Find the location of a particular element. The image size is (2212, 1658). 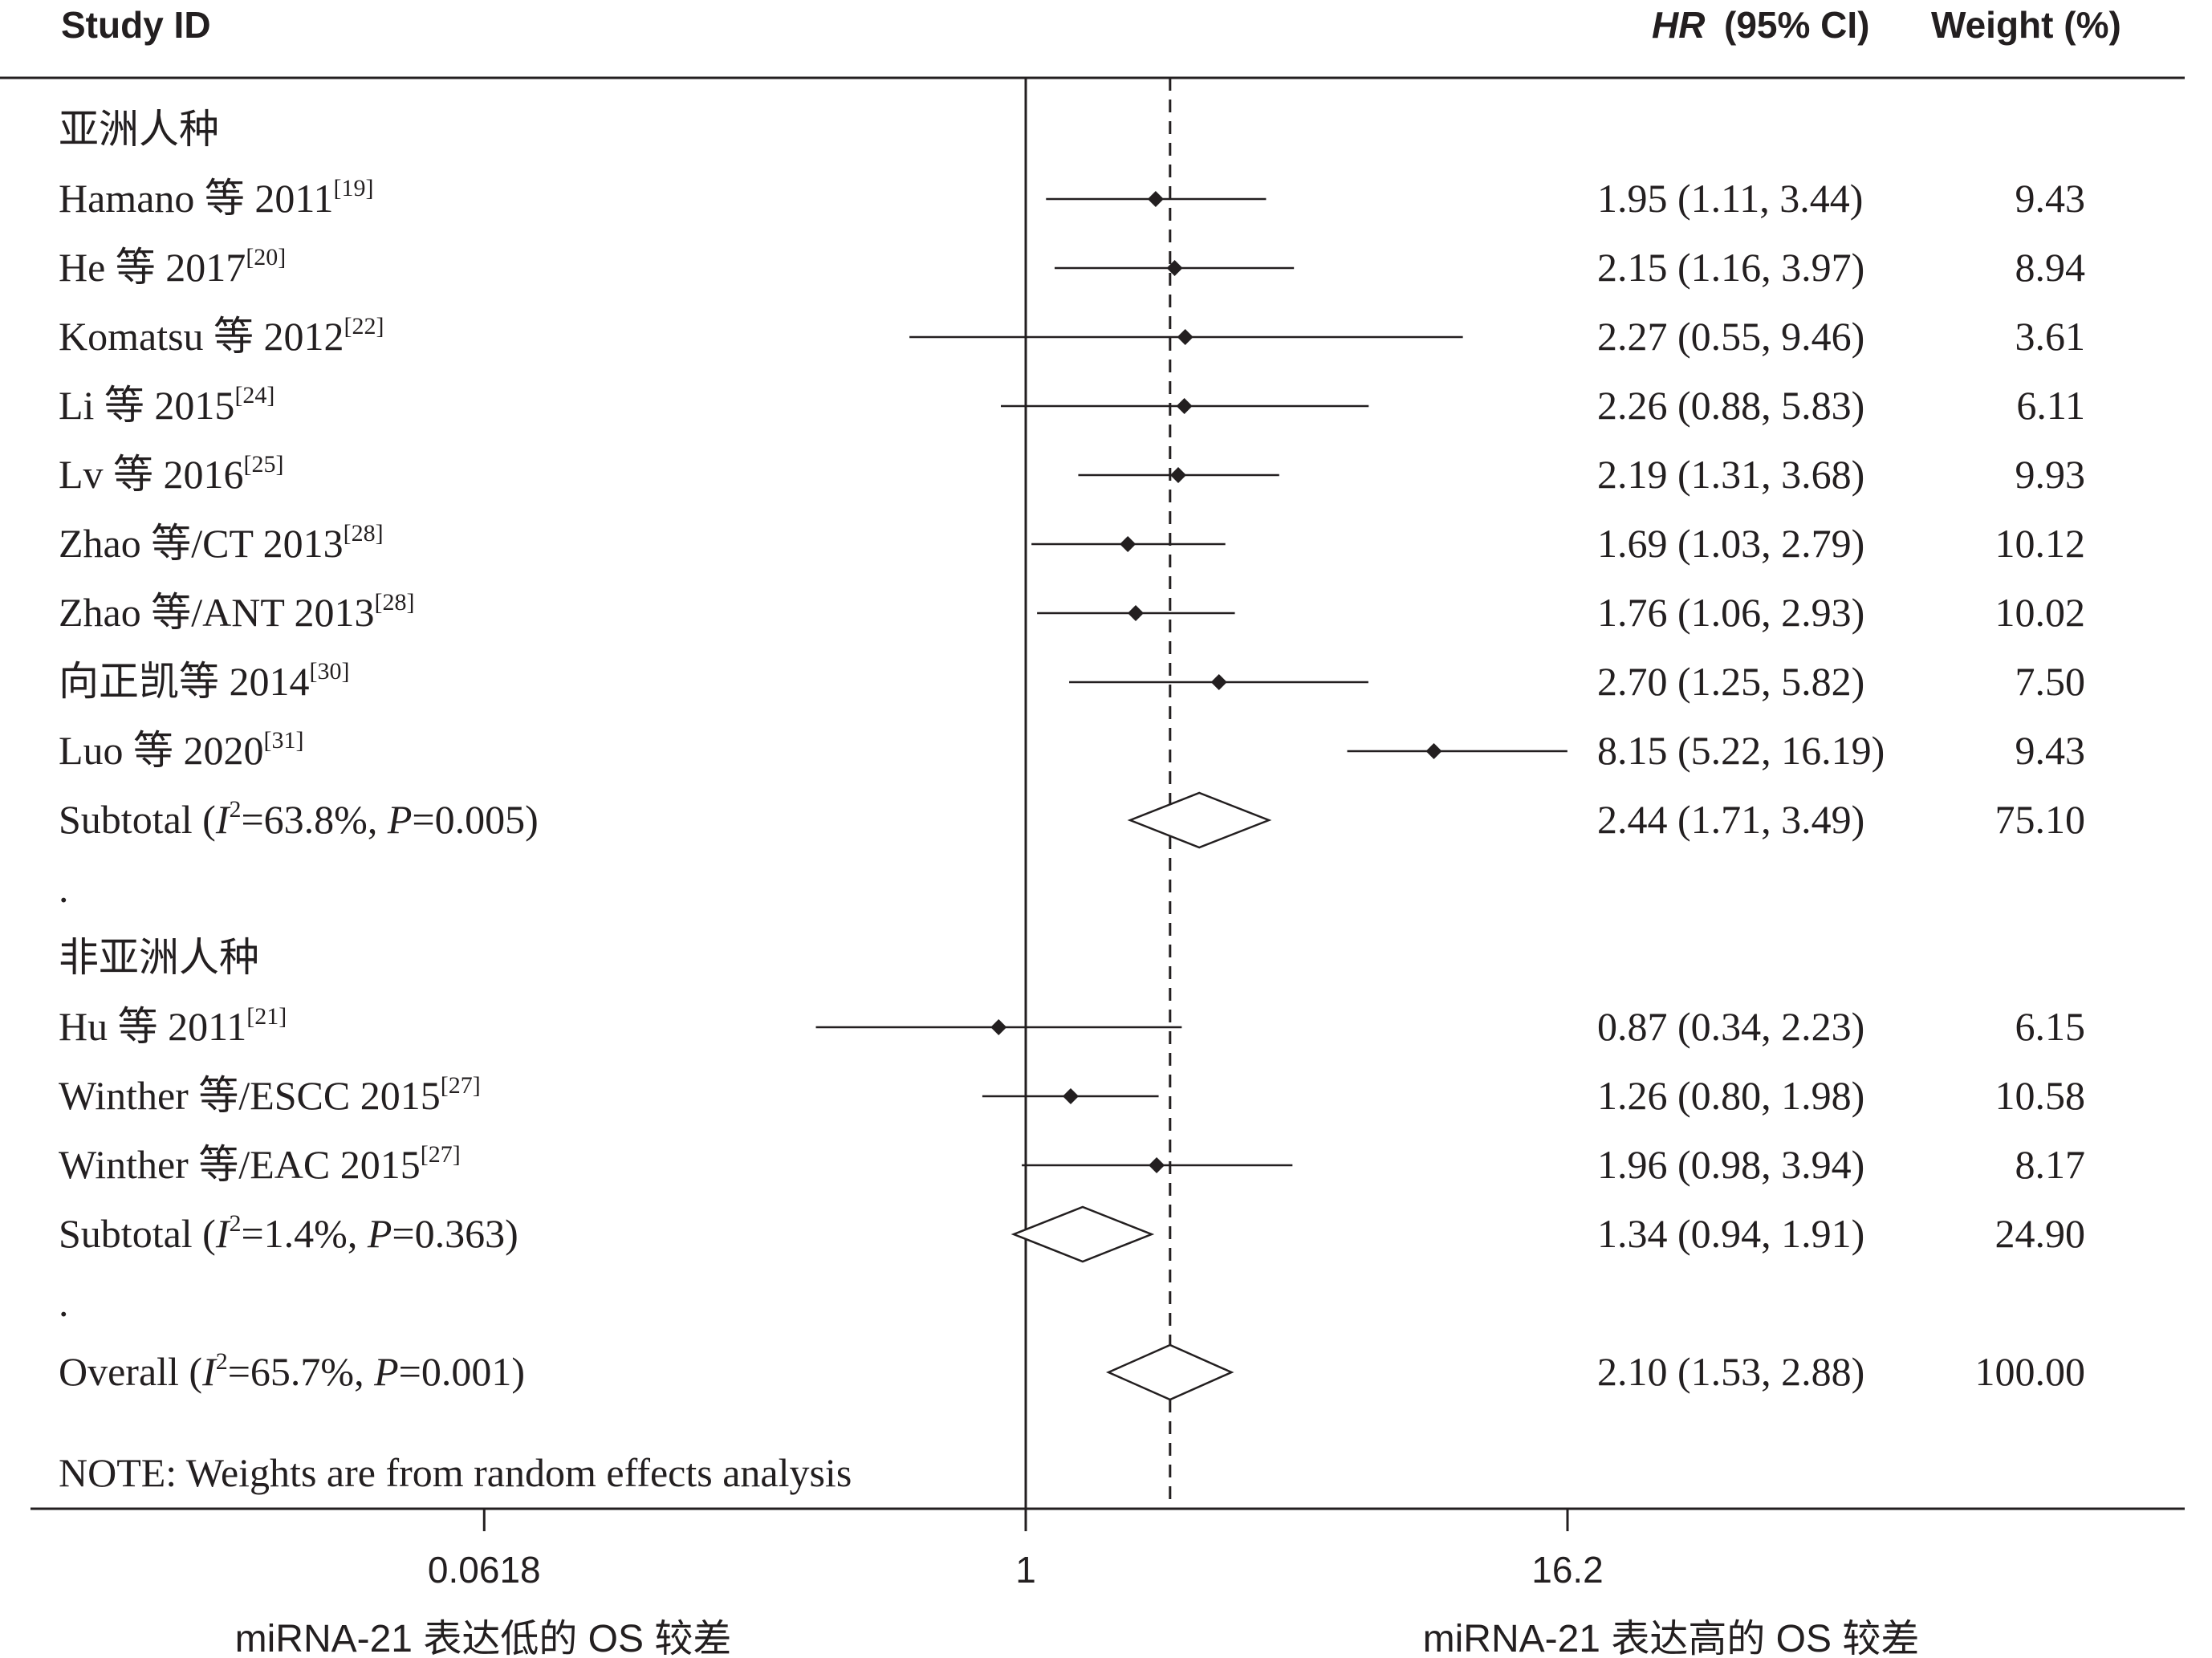

x-axis-ticks: 0.0618 1 16.2 is located at coordinates (1016, 1550).